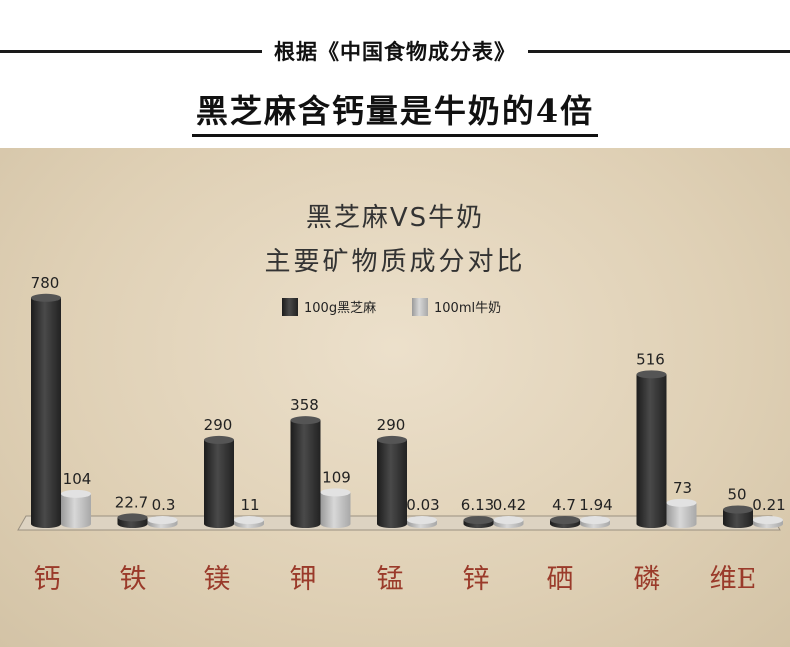  I want to click on data-label-sesame-6: 4.7, so click(564, 505).